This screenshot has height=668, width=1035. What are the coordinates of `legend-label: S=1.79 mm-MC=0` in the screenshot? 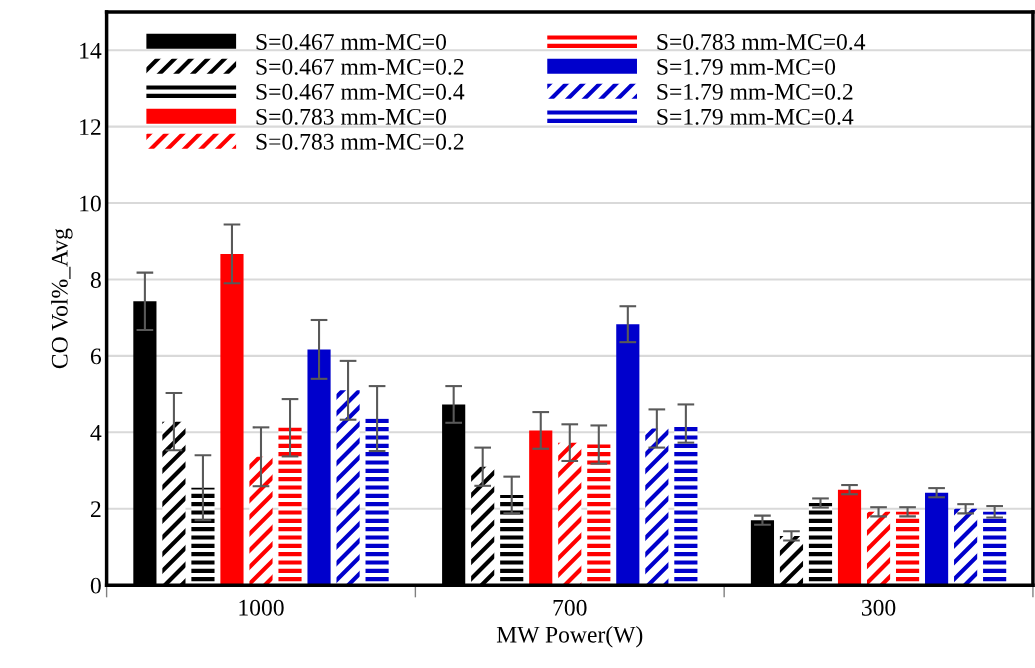 It's located at (746, 66).